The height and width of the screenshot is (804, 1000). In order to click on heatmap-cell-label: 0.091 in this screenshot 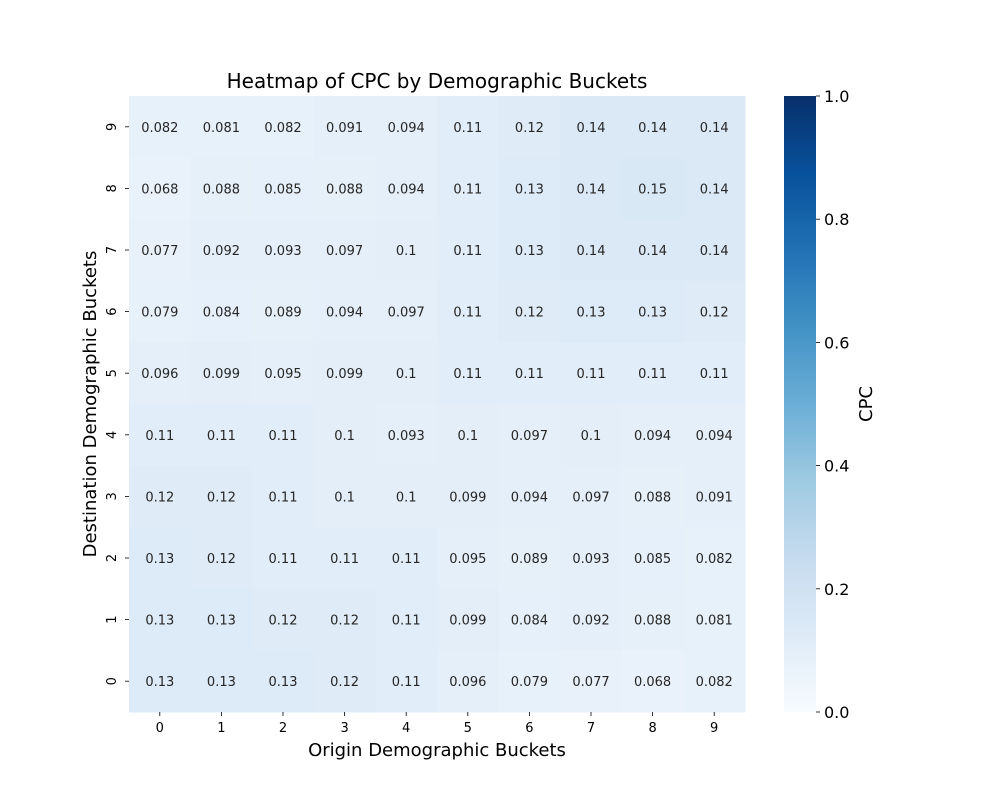, I will do `click(344, 128)`.